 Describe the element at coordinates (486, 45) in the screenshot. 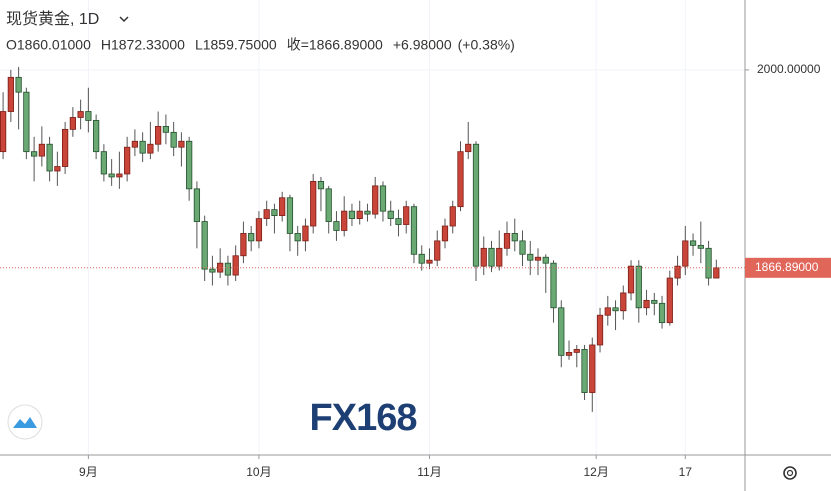

I see `ohlc-value: (+0.38%)` at that location.